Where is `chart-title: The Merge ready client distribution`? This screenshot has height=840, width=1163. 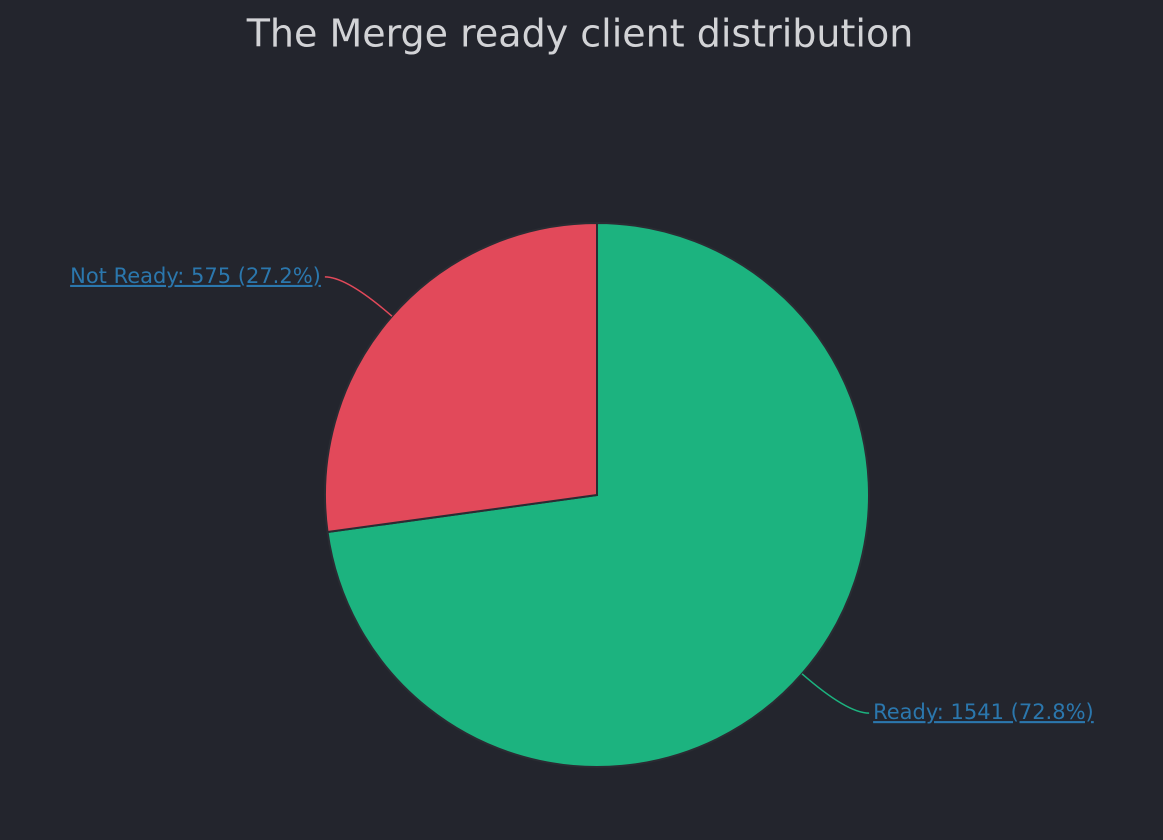
chart-title: The Merge ready client distribution is located at coordinates (580, 34).